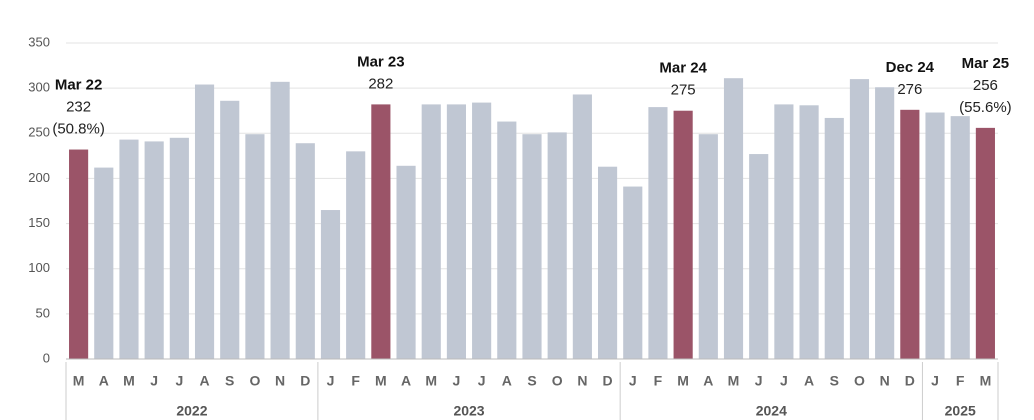  Describe the element at coordinates (46, 357) in the screenshot. I see `y-tick-label: 0` at that location.